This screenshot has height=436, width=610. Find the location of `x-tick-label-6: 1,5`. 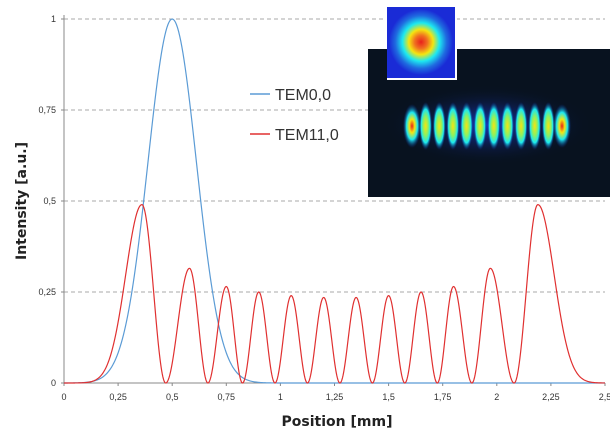

x-tick-label-6: 1,5 is located at coordinates (388, 397).